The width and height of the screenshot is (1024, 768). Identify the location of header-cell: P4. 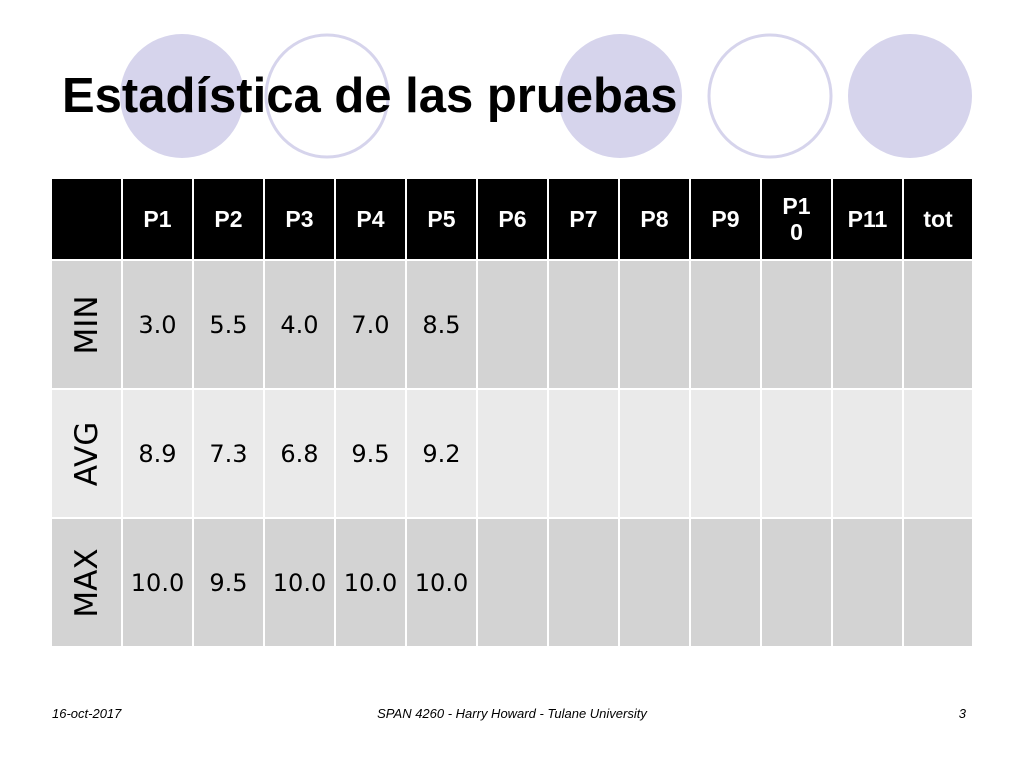
(371, 219).